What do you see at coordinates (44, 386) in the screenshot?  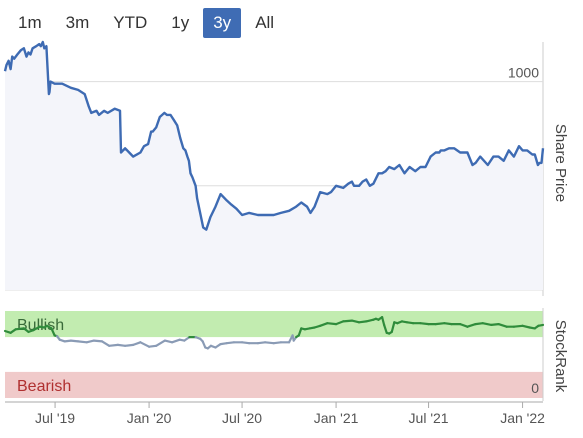 I see `bearish-label: Bearish` at bounding box center [44, 386].